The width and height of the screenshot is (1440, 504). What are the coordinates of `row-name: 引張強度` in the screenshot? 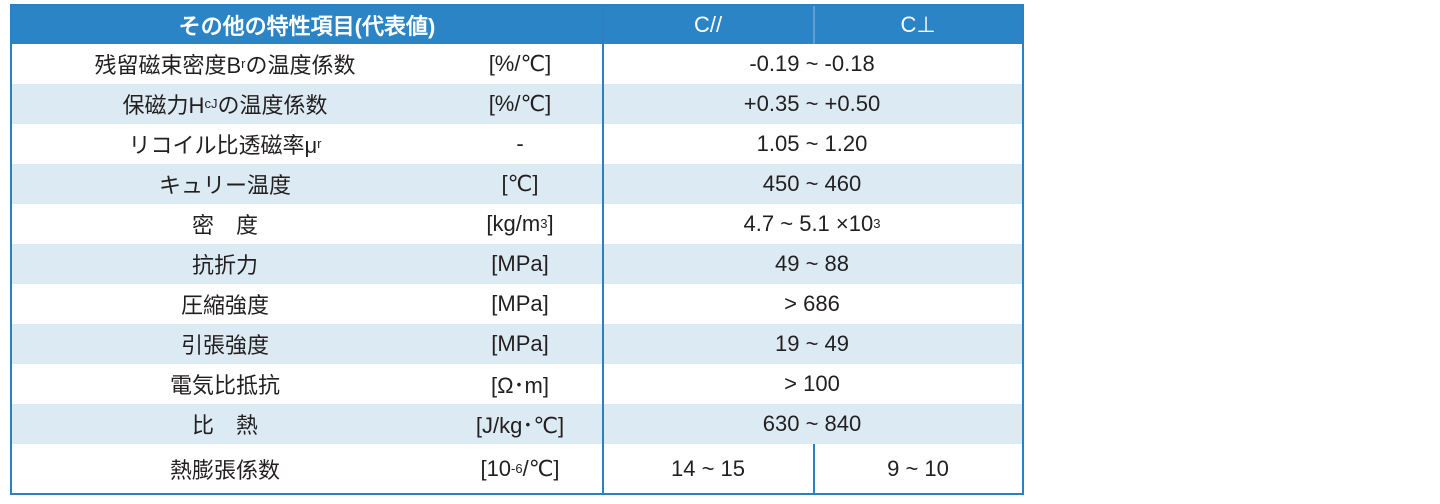 It's located at (224, 345).